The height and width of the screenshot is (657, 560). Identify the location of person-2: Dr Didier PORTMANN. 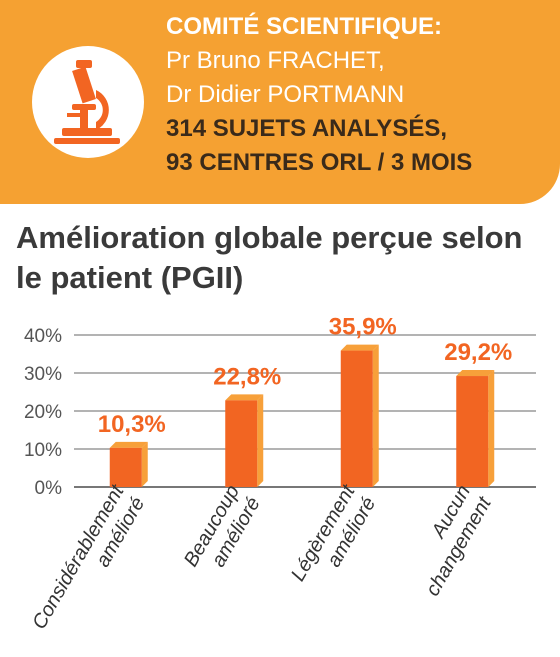
(285, 94).